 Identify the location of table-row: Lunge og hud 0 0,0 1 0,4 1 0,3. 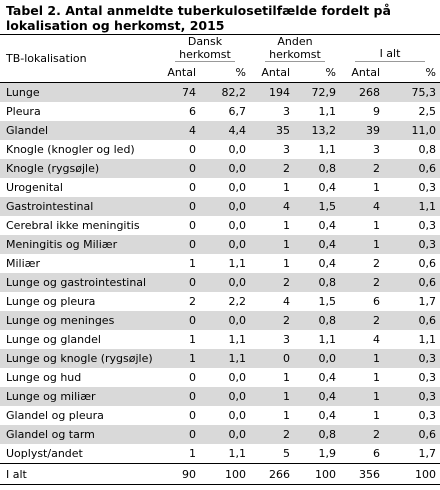
(220, 377).